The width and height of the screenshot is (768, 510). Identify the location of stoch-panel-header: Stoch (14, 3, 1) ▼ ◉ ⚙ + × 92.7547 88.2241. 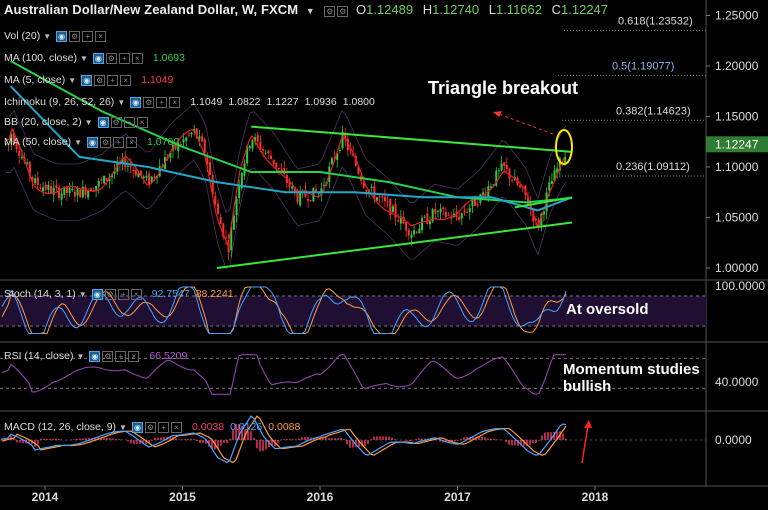
(119, 294).